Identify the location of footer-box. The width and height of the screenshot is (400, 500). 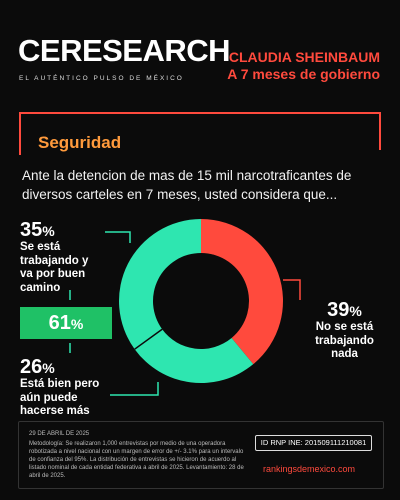
(201, 455).